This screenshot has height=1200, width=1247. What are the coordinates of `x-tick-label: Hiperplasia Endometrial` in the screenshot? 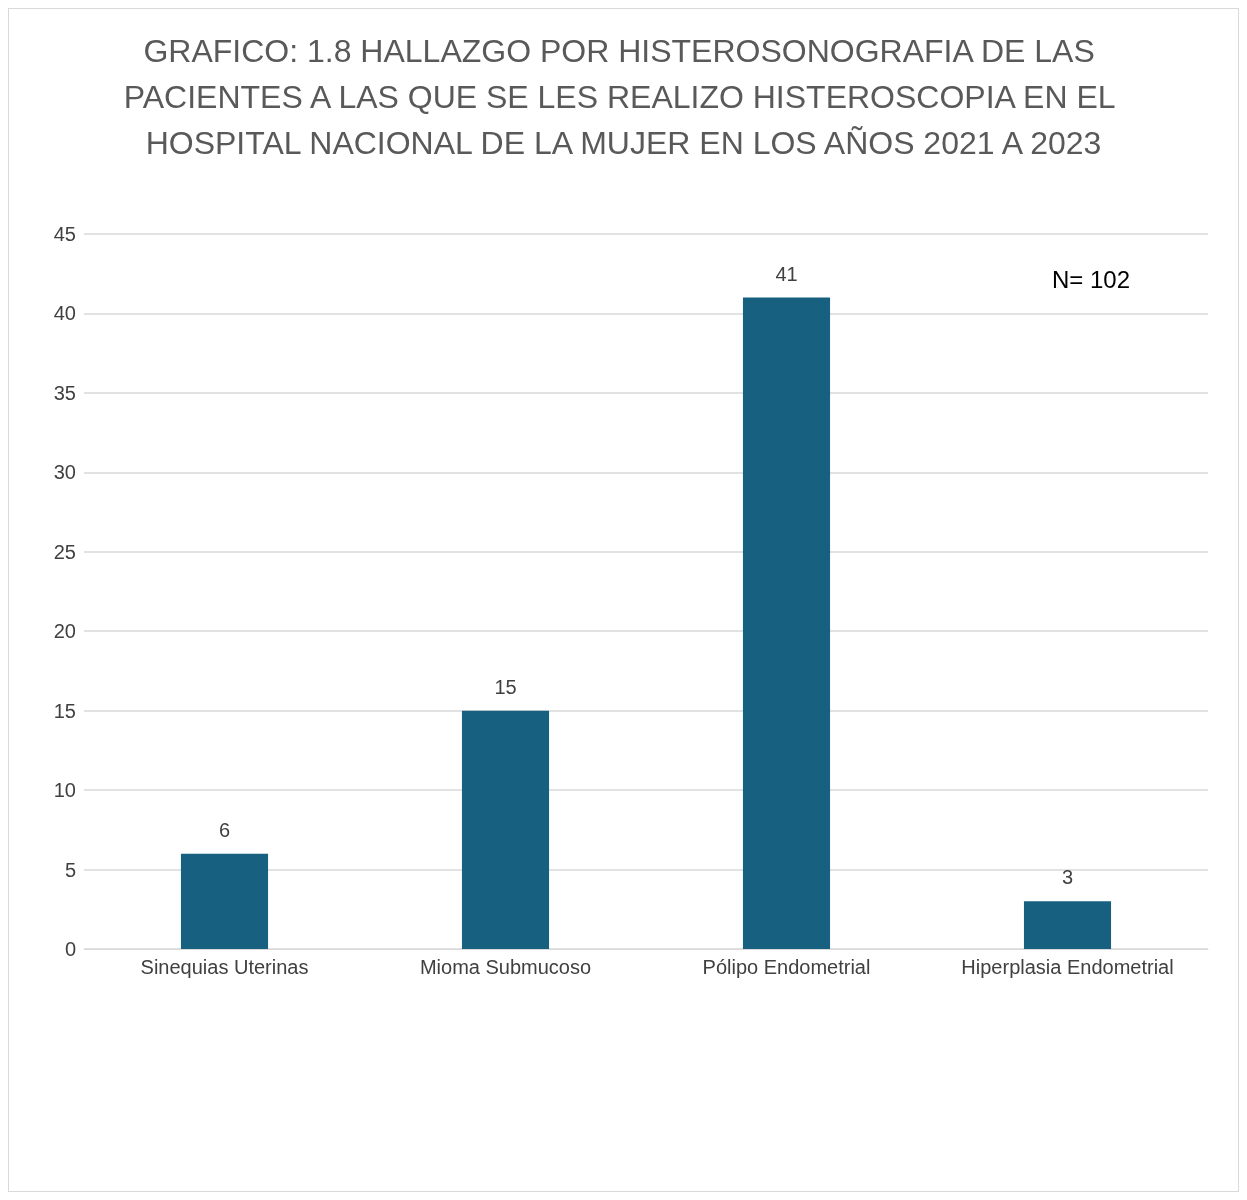 It's located at (1067, 967).